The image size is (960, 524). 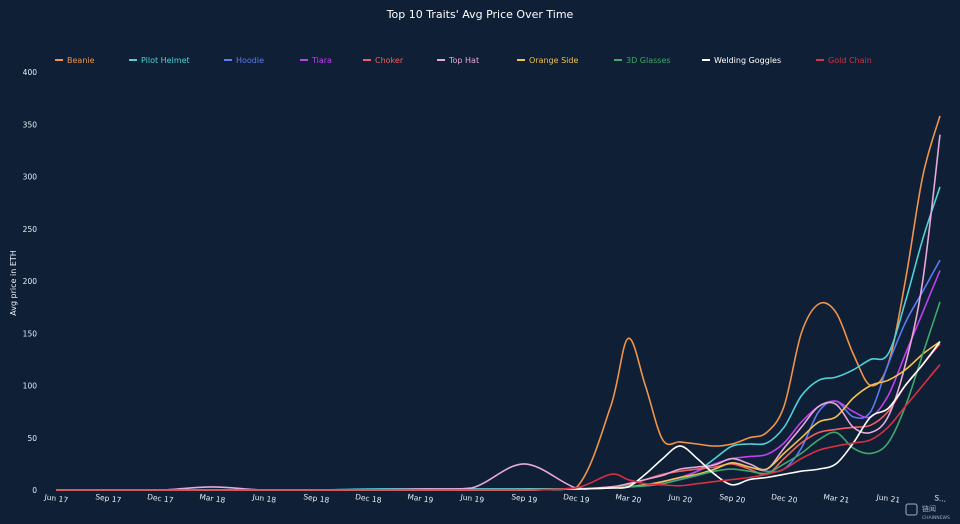 I want to click on x-tick-label: Sep 18, so click(x=316, y=498).